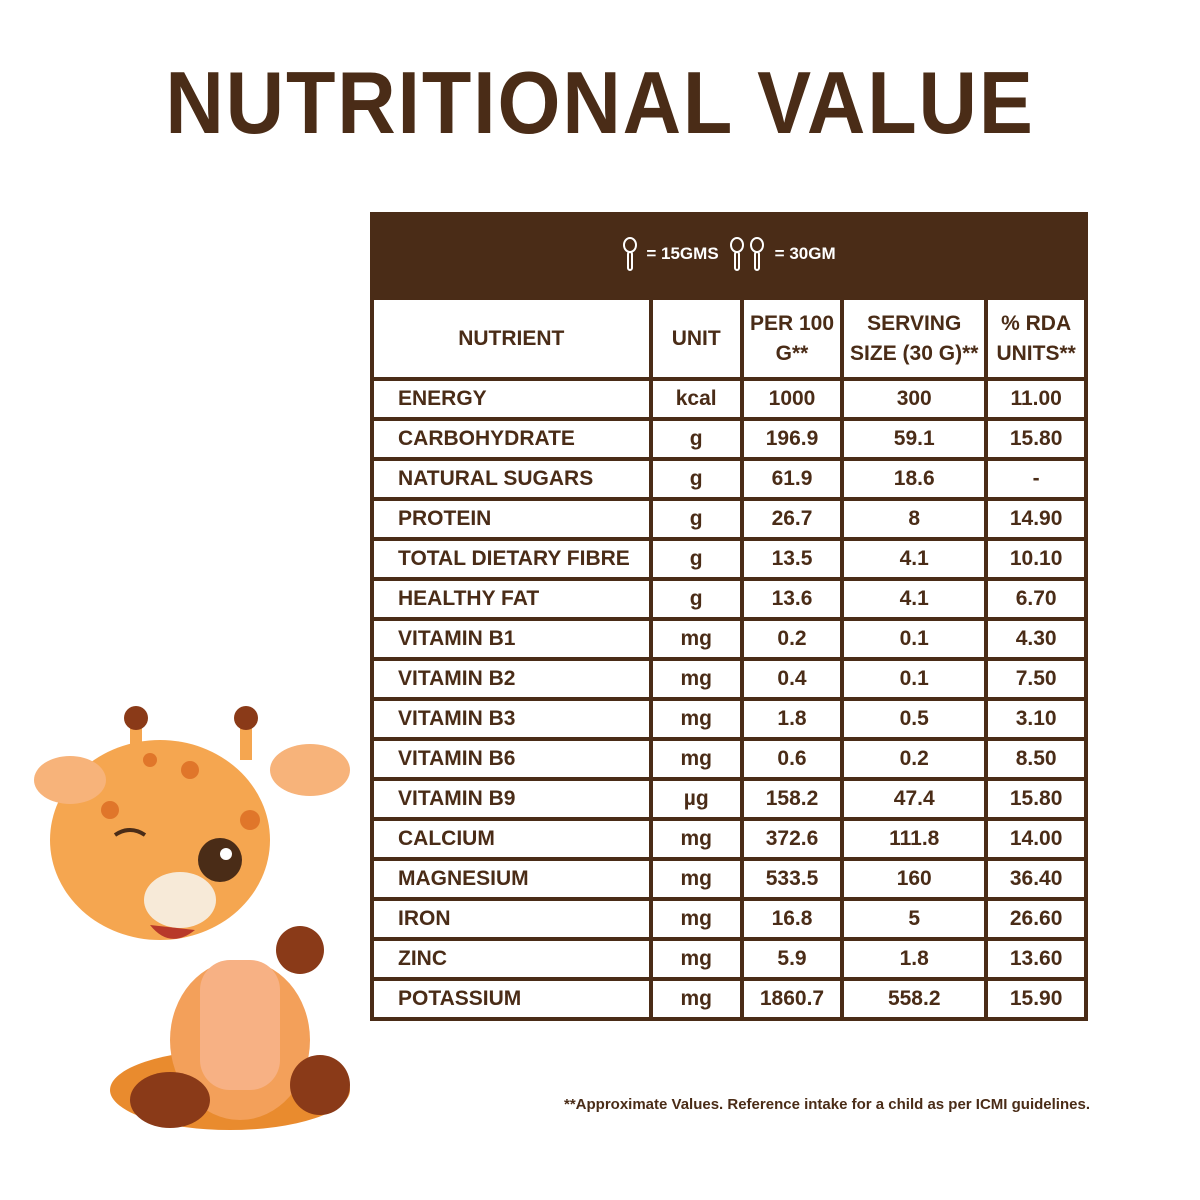 This screenshot has width=1200, height=1200. What do you see at coordinates (792, 479) in the screenshot?
I see `table-cell: 61.9` at bounding box center [792, 479].